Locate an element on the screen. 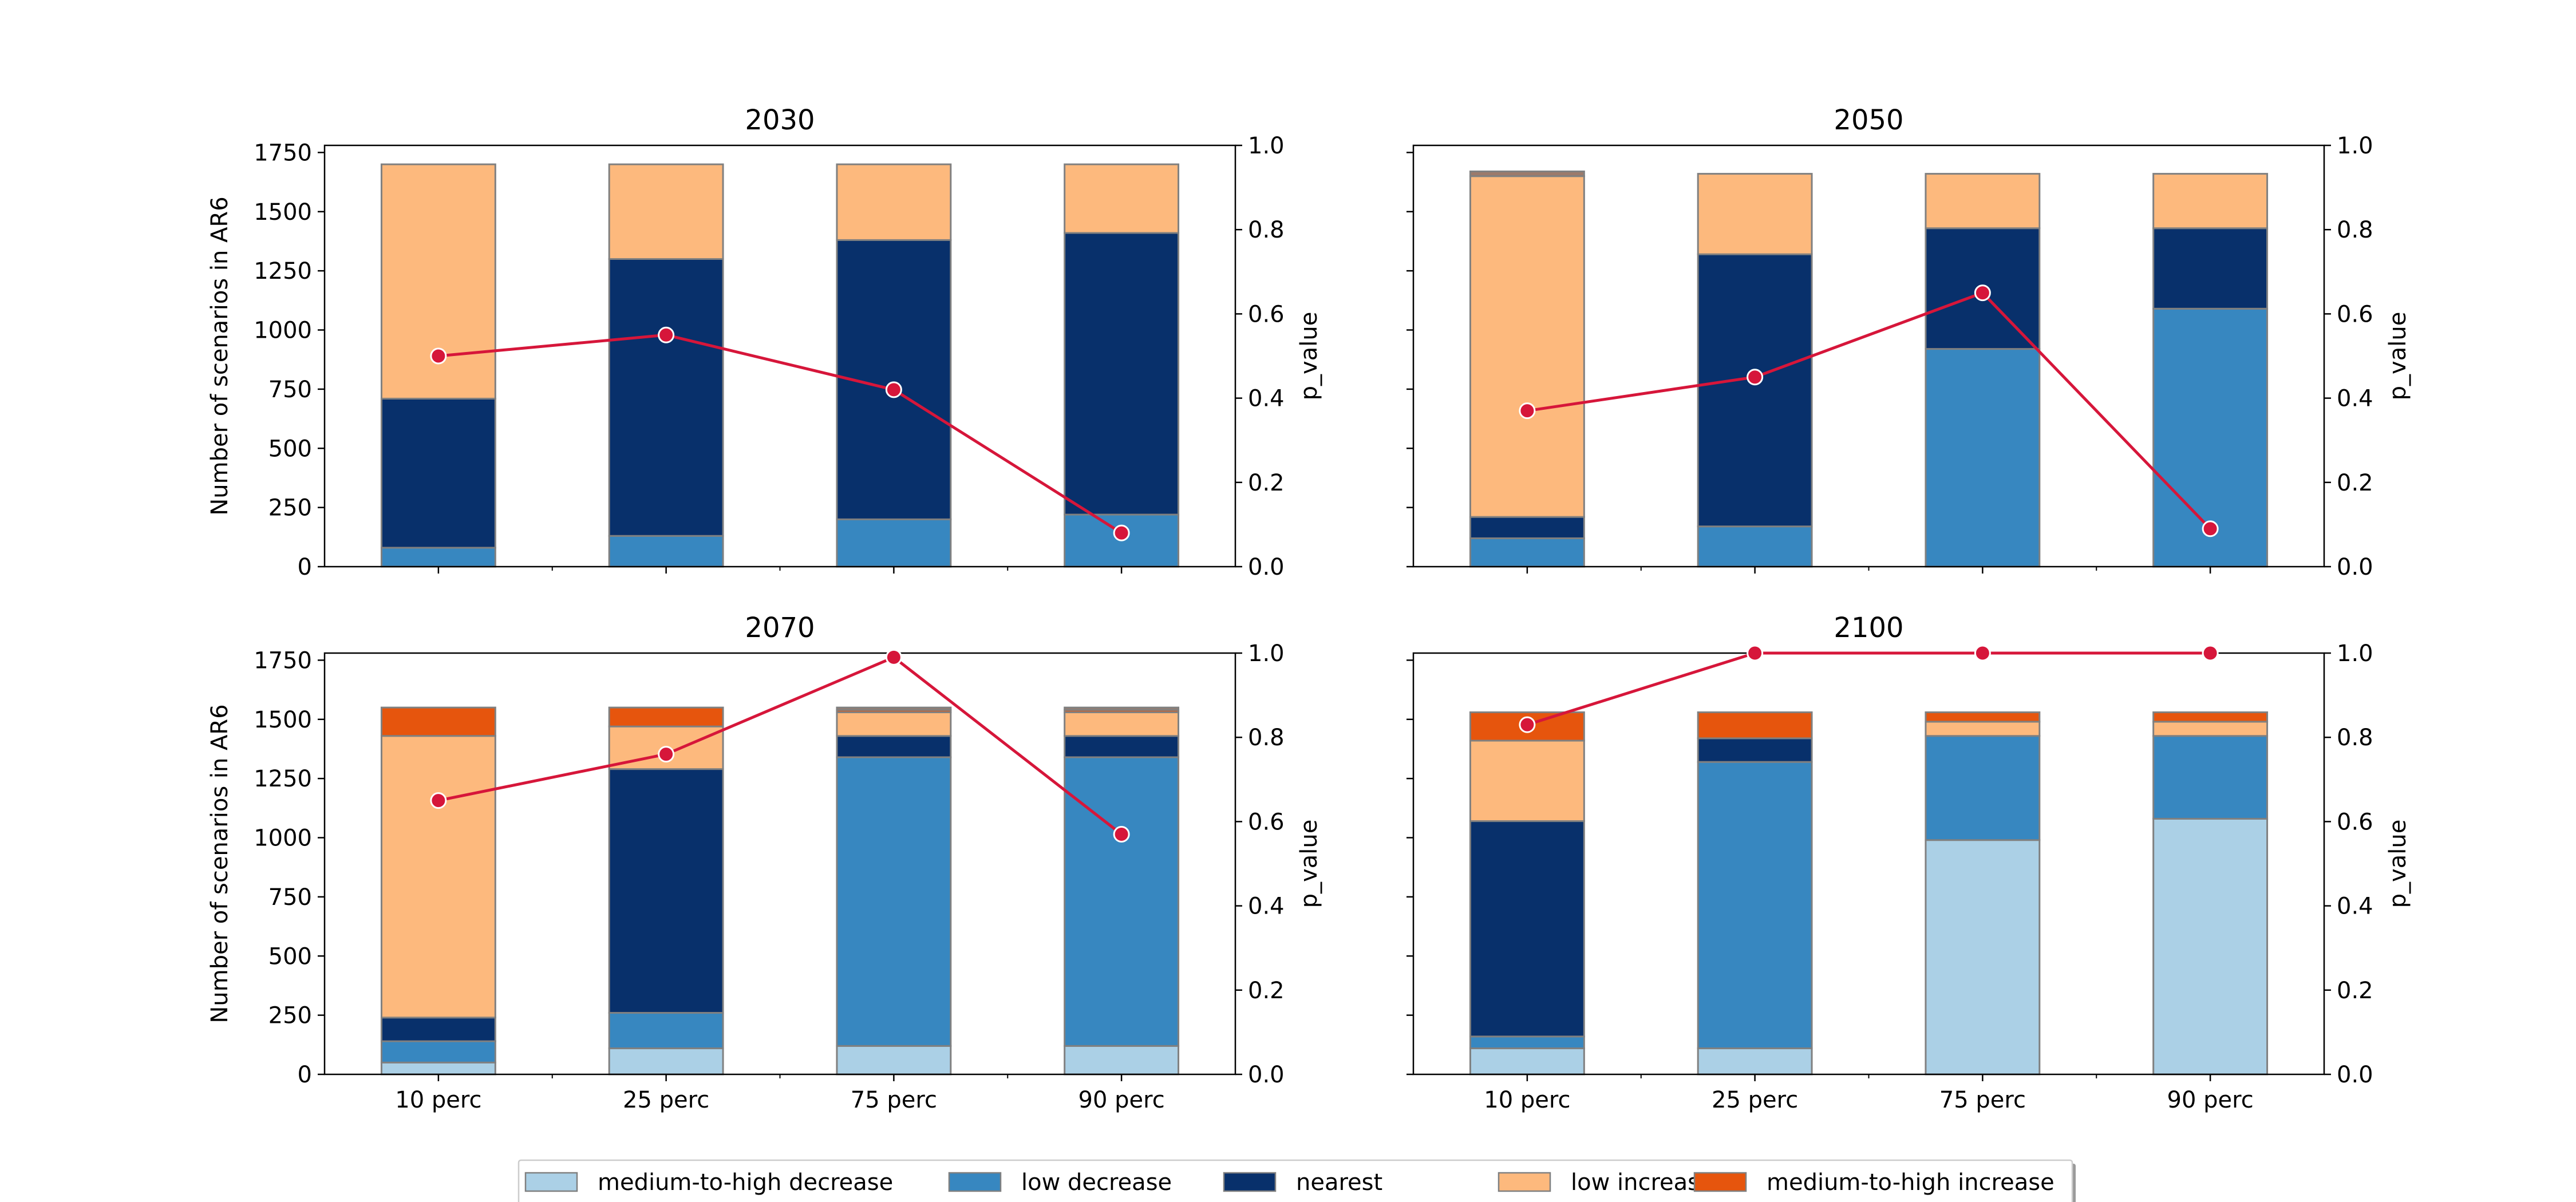  legend-frame is located at coordinates (1295, 1181).